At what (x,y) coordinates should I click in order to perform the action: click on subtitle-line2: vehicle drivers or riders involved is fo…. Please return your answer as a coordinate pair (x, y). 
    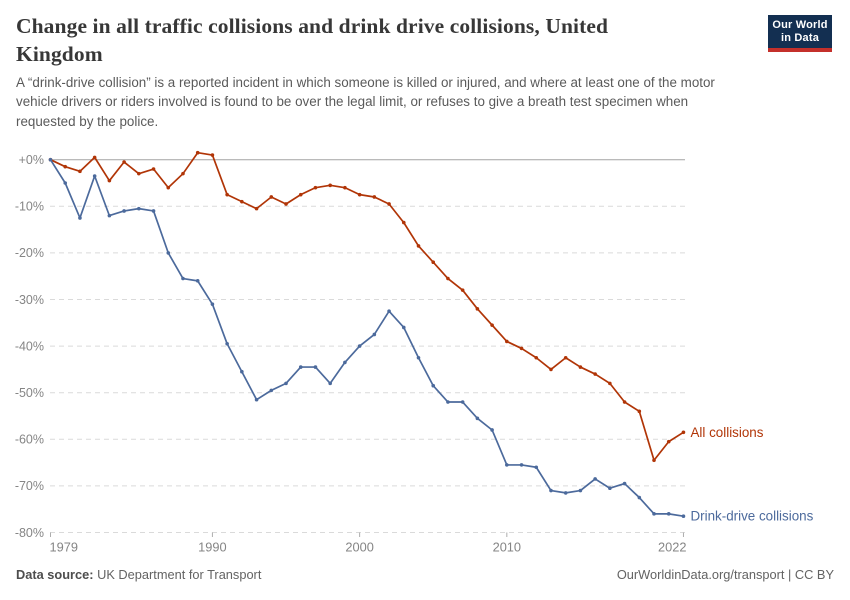
    Looking at the image, I should click on (352, 102).